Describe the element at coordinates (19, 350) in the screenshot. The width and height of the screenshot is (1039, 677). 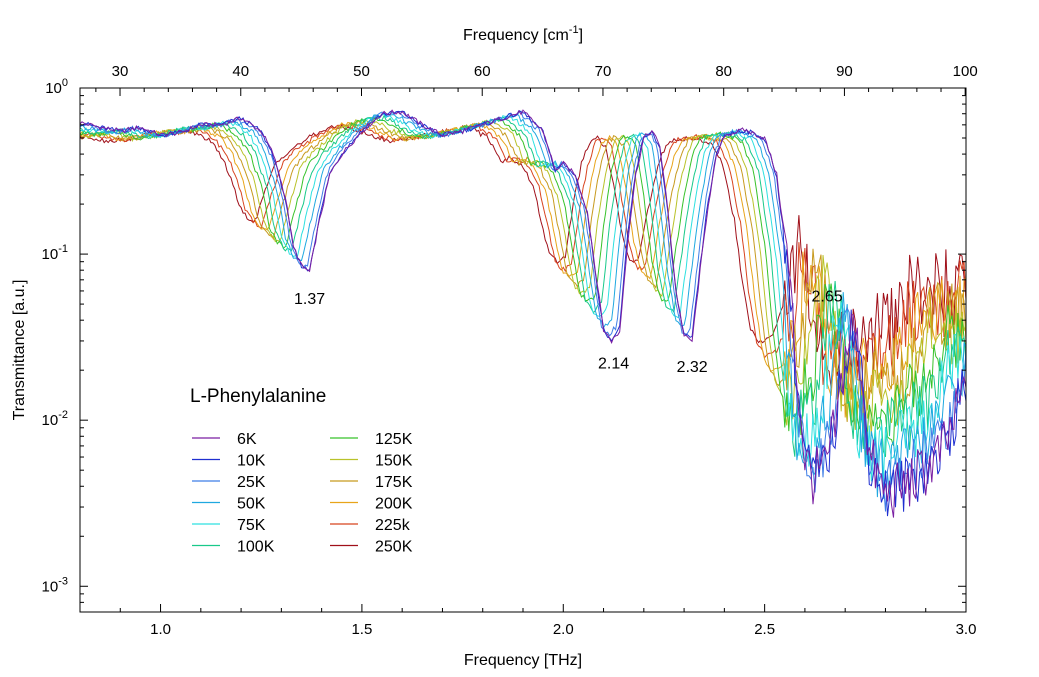
I see `y-axis-label: Transmittance [a.u.]` at that location.